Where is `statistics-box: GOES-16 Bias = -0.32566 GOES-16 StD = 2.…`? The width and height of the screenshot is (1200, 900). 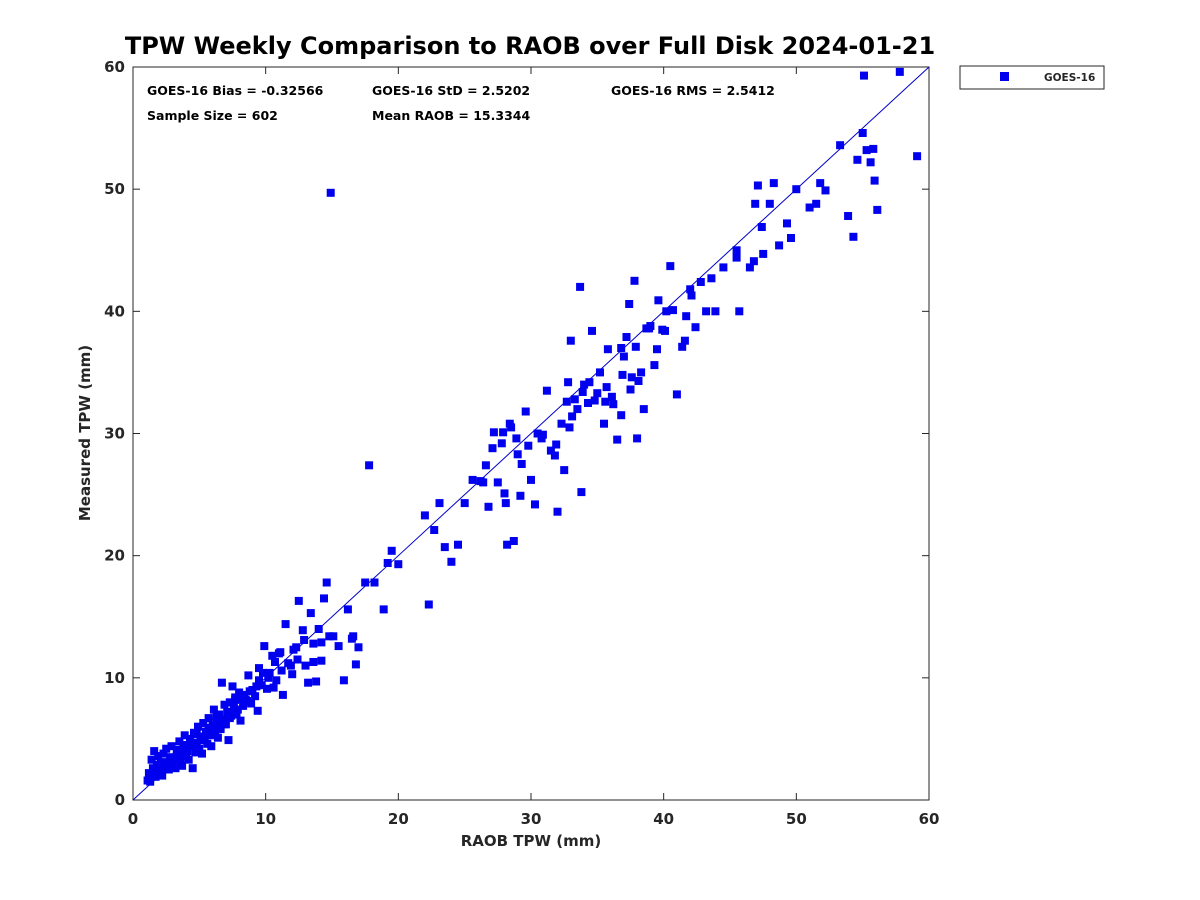
statistics-box: GOES-16 Bias = -0.32566 GOES-16 StD = 2.… is located at coordinates (461, 103).